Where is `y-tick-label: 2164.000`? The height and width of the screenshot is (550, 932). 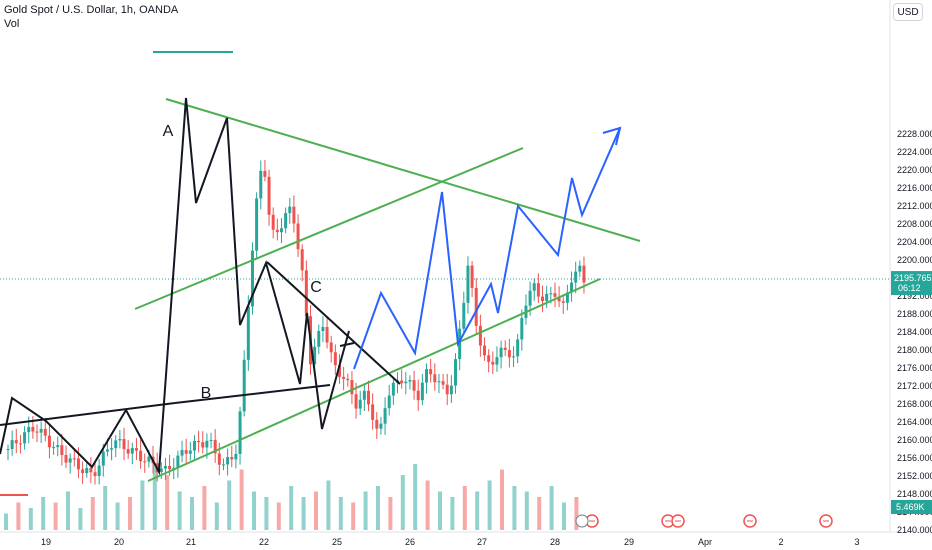 y-tick-label: 2164.000 is located at coordinates (914, 422).